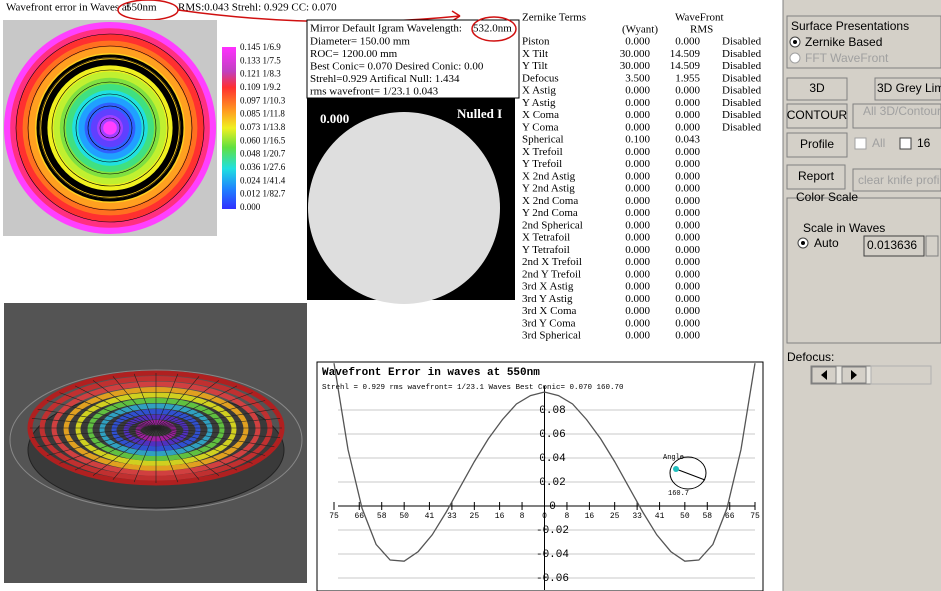 The image size is (941, 591). I want to click on button-label: 3D Grey Limit, so click(909, 88).